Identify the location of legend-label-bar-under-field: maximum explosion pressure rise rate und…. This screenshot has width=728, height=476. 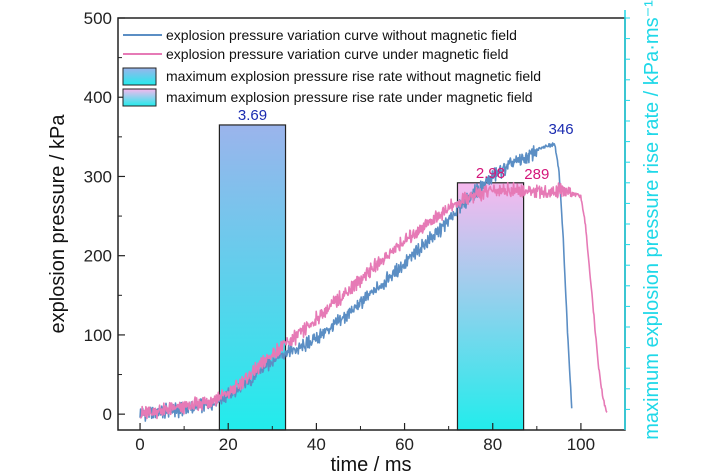
(349, 97).